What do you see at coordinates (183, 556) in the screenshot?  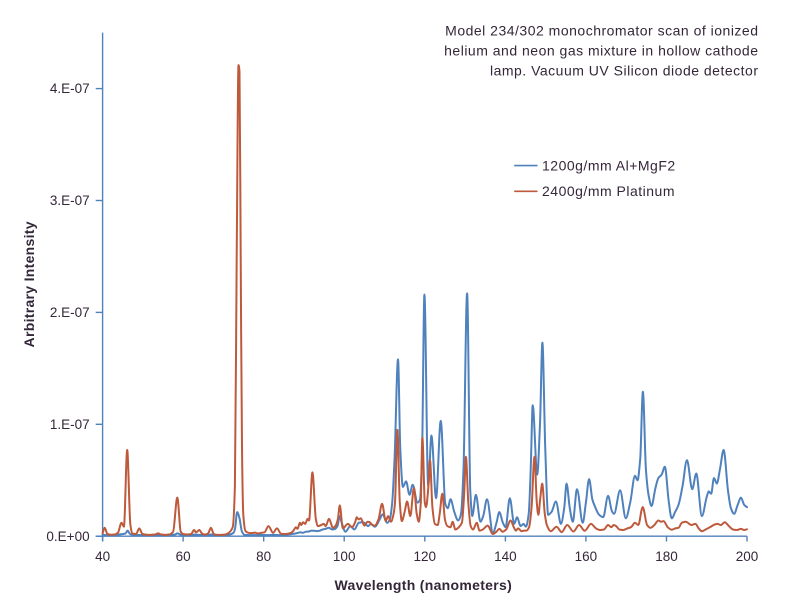 I see `svg-text: 60` at bounding box center [183, 556].